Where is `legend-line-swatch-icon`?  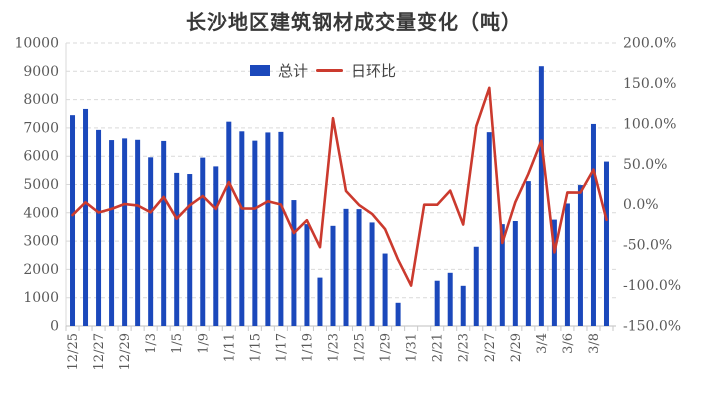
legend-line-swatch-icon is located at coordinates (330, 70).